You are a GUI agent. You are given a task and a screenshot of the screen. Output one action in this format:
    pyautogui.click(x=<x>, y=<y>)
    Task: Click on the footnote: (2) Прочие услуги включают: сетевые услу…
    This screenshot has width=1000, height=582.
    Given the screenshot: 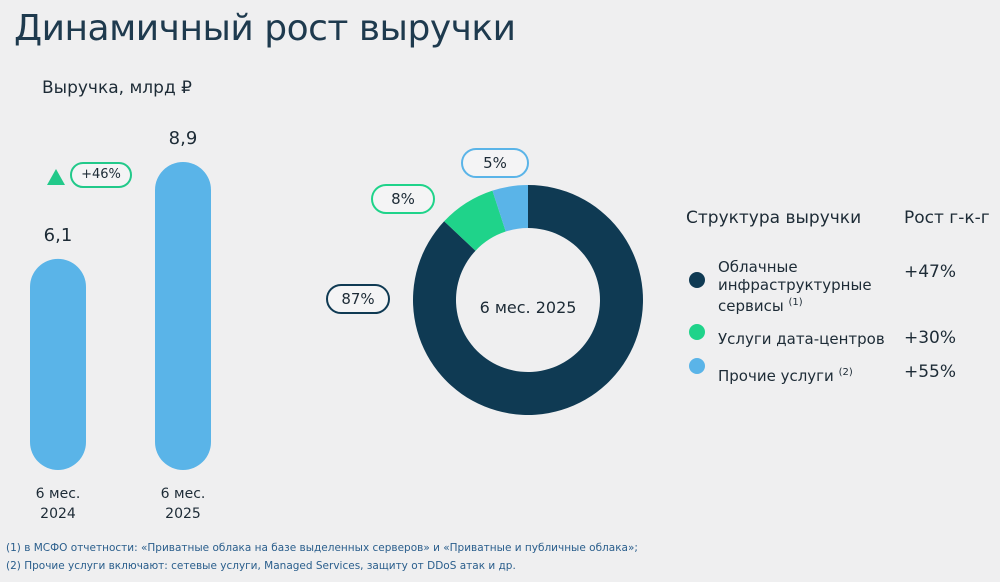 What is the action you would take?
    pyautogui.click(x=261, y=566)
    